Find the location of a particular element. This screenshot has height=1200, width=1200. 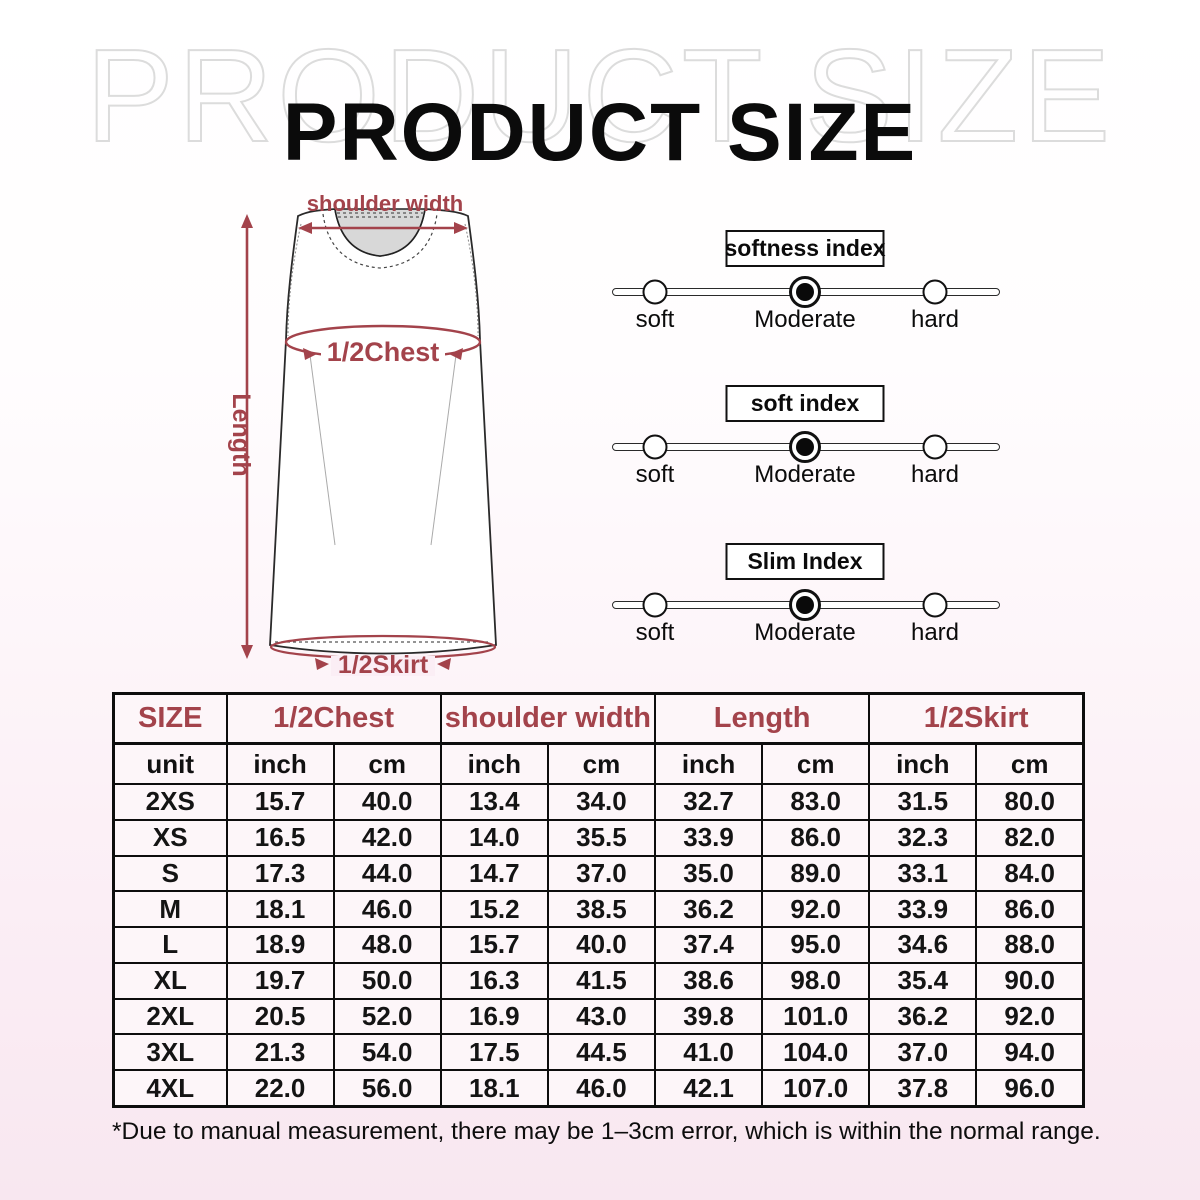

value-cell: 107.0 is located at coordinates (816, 1088).